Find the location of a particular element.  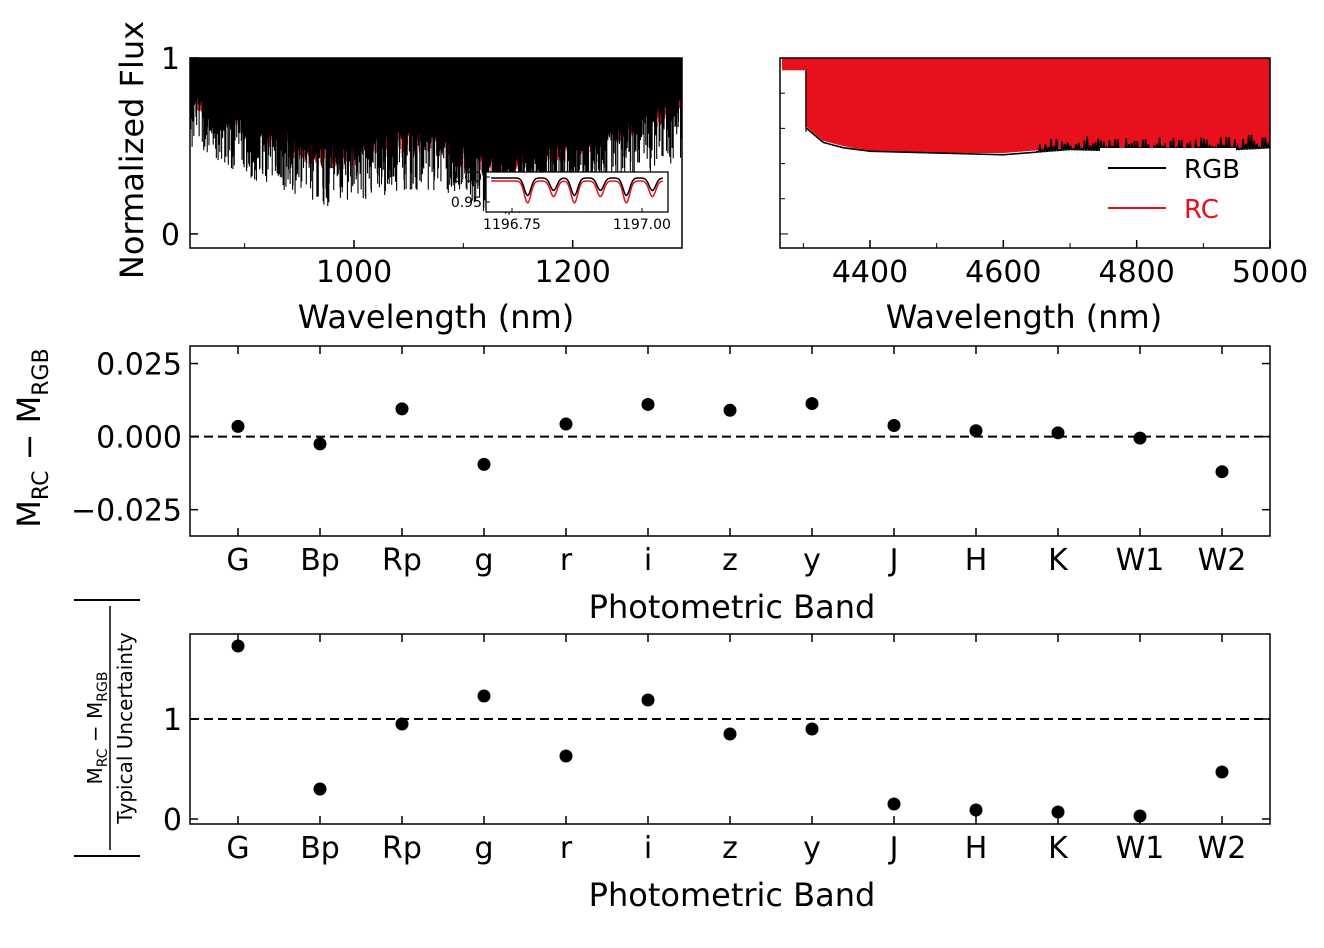

spectrum-right-frame is located at coordinates (1025, 153).